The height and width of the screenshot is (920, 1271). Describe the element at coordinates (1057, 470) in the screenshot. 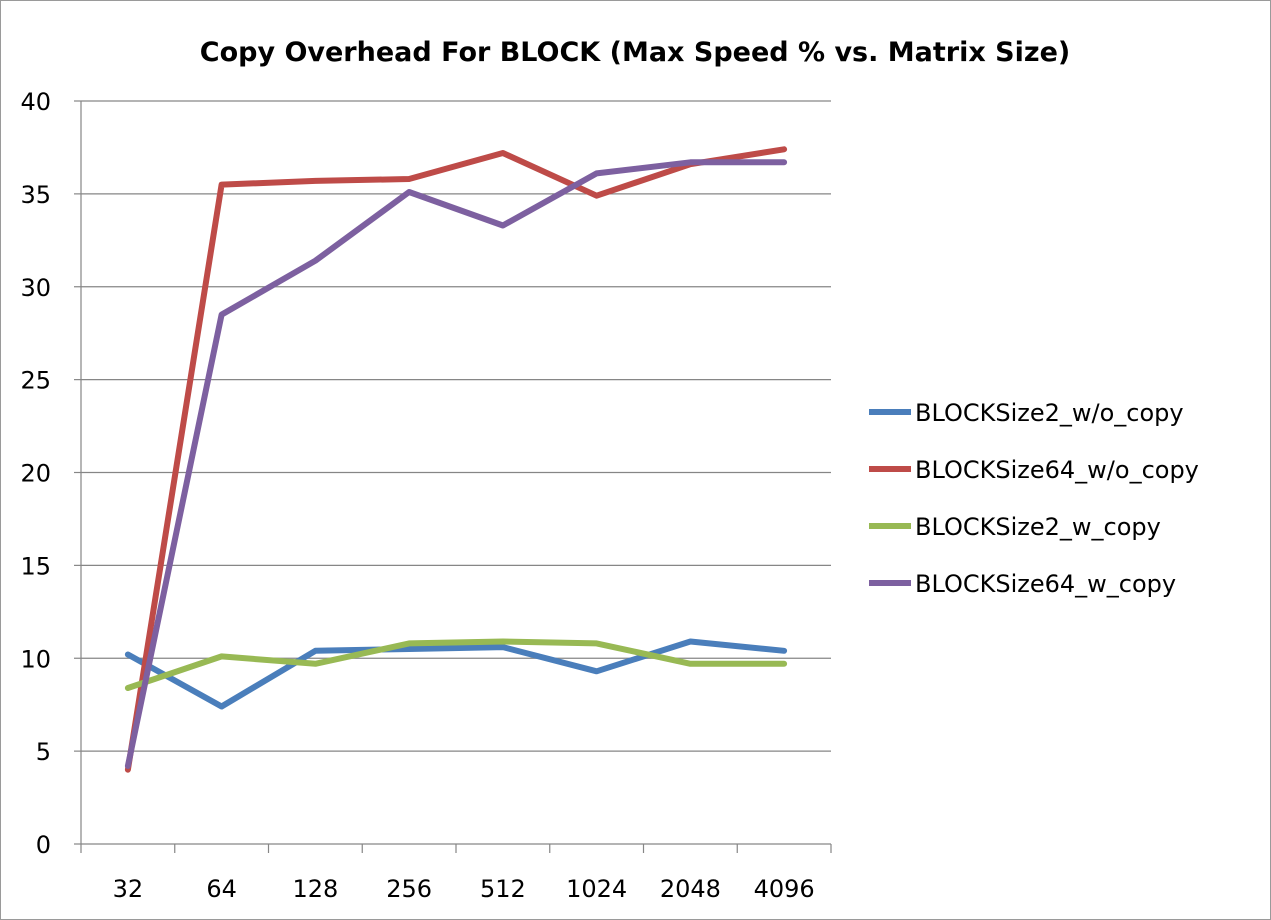

I see `legend-label: BLOCKSize64_w/o_copy` at that location.